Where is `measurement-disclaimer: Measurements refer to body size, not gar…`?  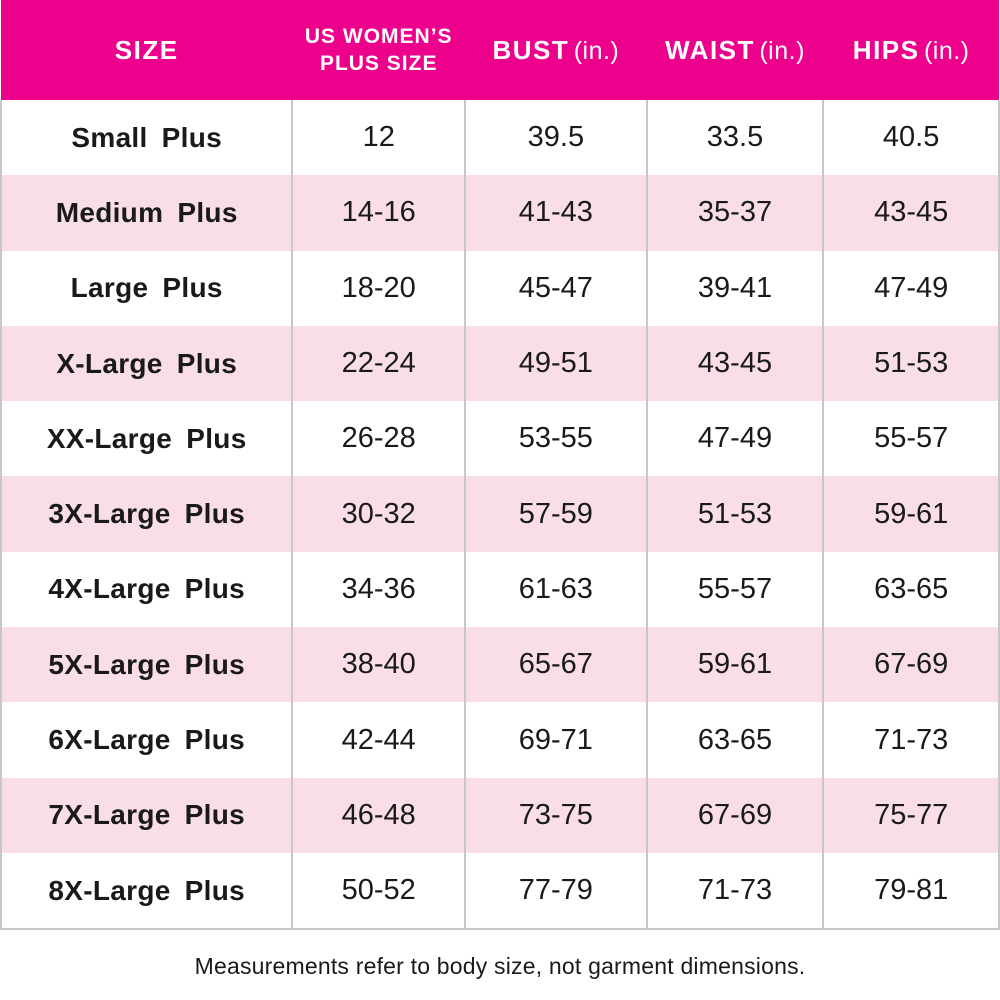
measurement-disclaimer: Measurements refer to body size, not gar… is located at coordinates (500, 966).